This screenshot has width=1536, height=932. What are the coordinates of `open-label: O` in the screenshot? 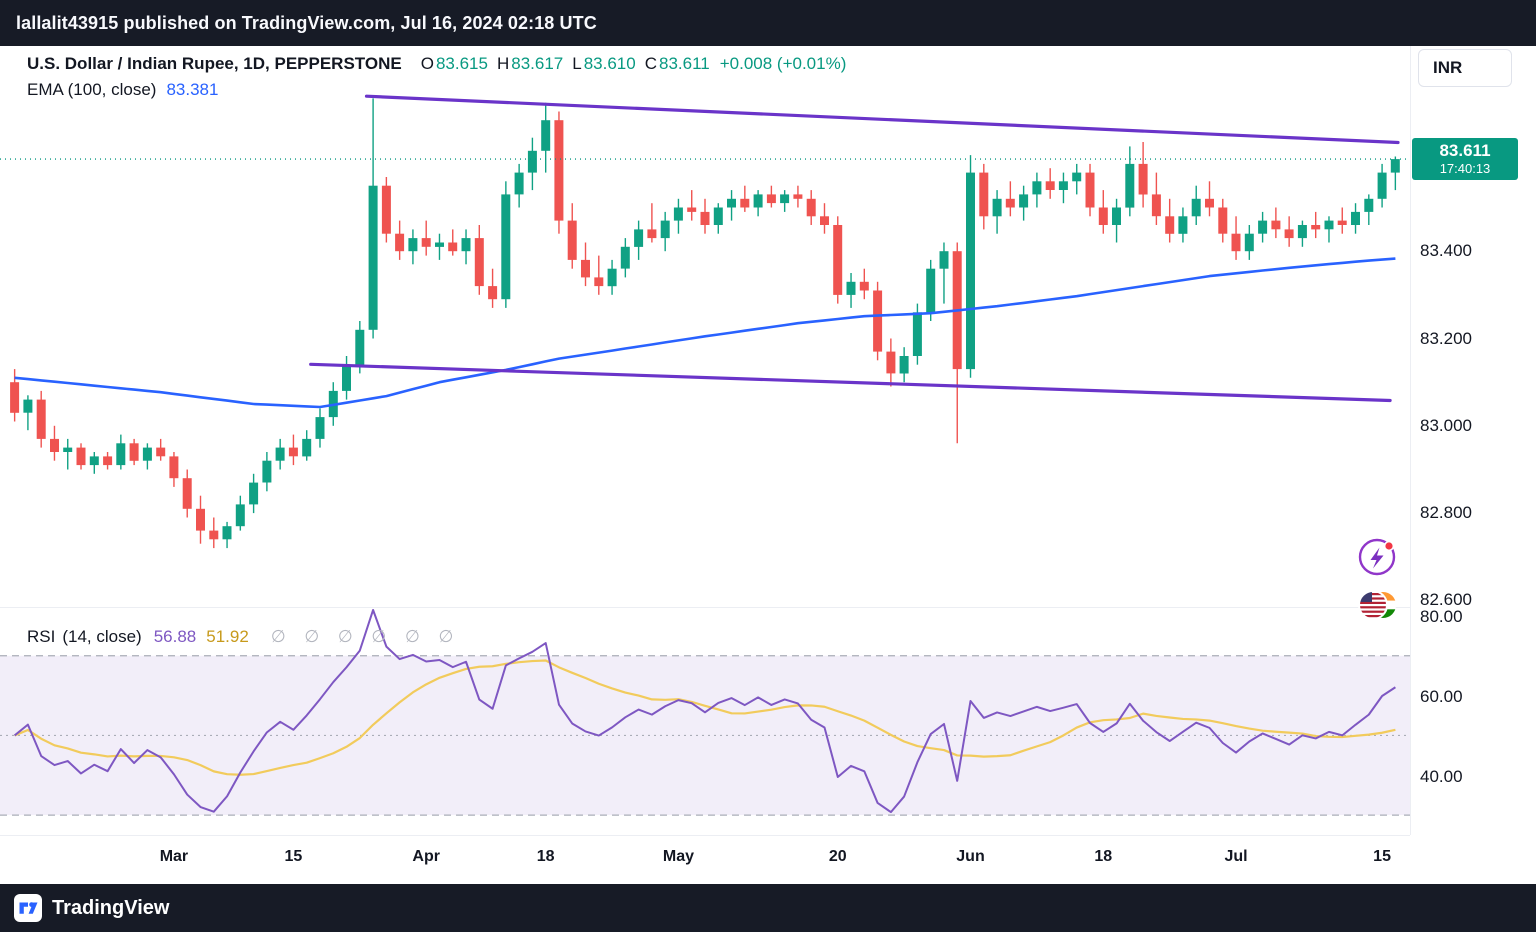 It's located at (427, 63).